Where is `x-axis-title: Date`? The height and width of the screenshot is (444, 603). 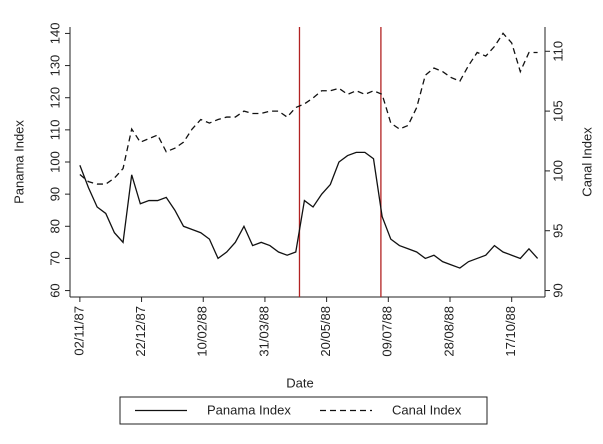
x-axis-title: Date is located at coordinates (299, 382).